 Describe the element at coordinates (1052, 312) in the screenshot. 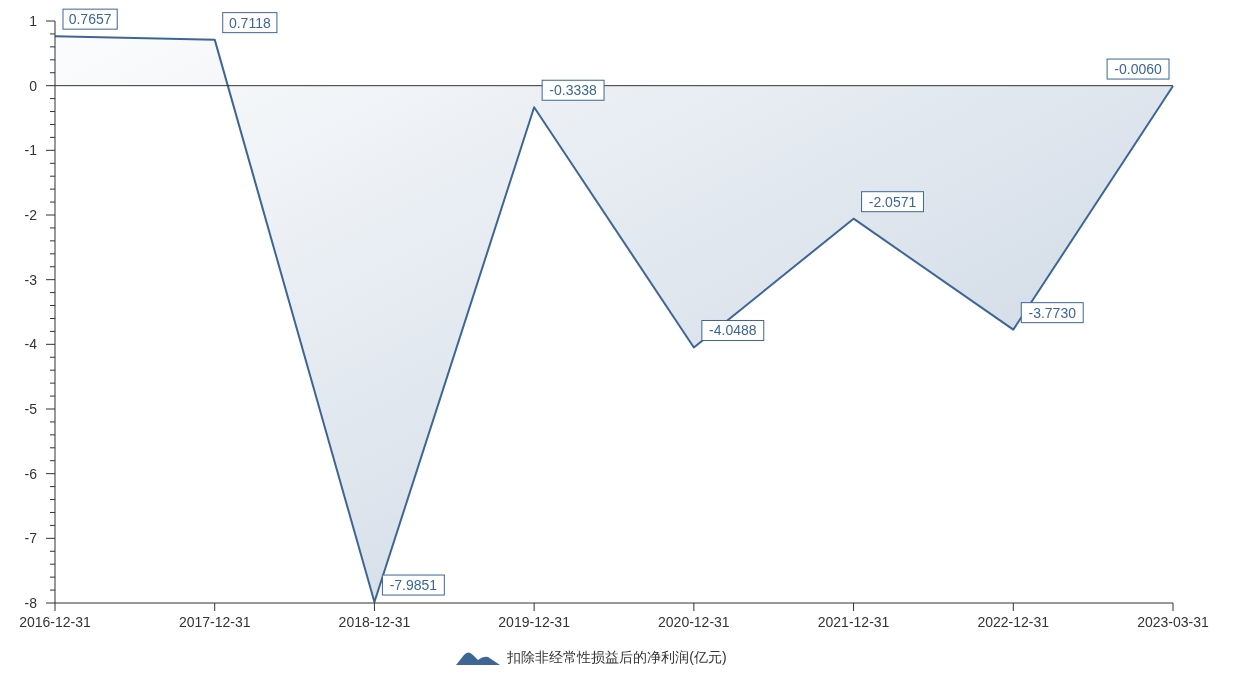

I see `data-label: -3.7730` at that location.